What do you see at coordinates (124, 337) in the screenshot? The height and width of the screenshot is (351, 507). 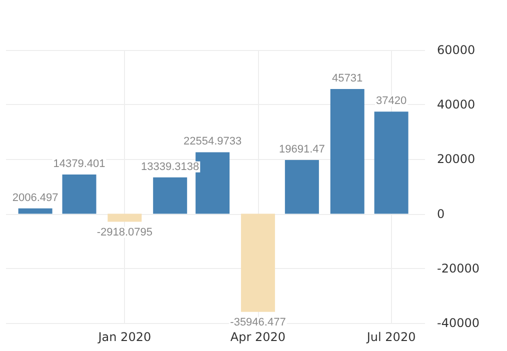 I see `x-tick-label: Jan 2020` at bounding box center [124, 337].